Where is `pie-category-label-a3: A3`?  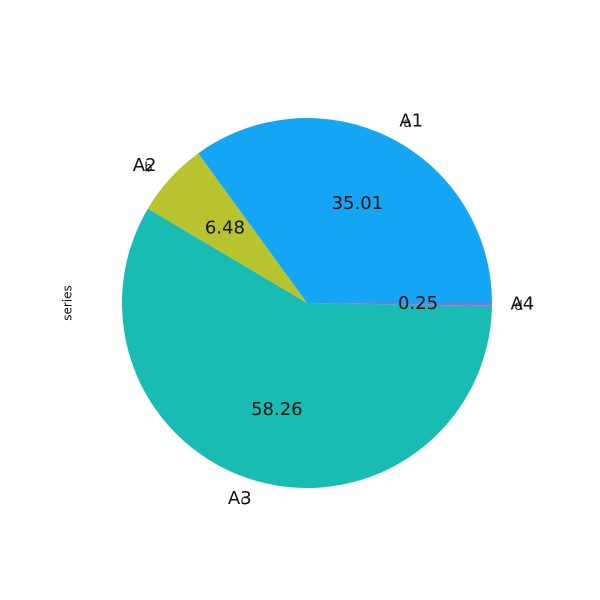 pie-category-label-a3: A3 is located at coordinates (240, 498).